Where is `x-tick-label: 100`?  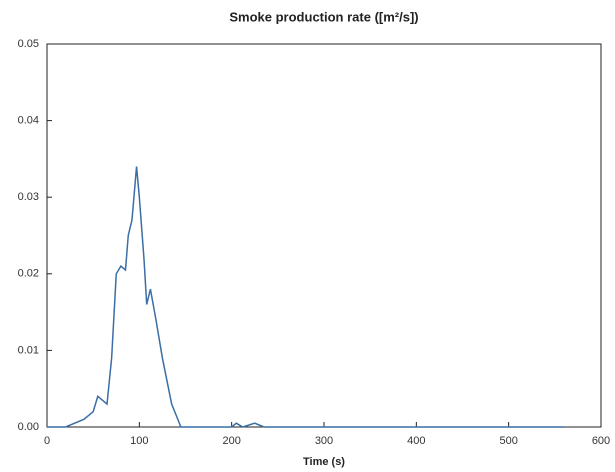 x-tick-label: 100 is located at coordinates (139, 441).